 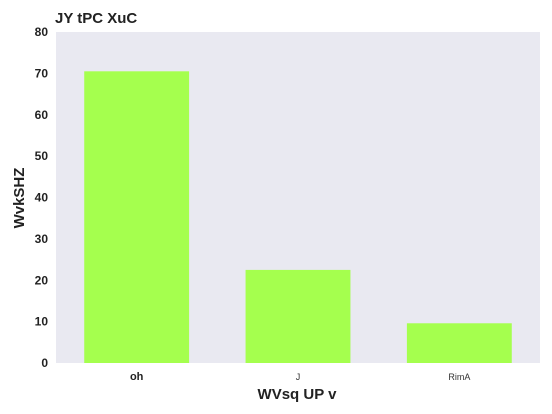 What do you see at coordinates (42, 156) in the screenshot?
I see `y-tick-label: 50` at bounding box center [42, 156].